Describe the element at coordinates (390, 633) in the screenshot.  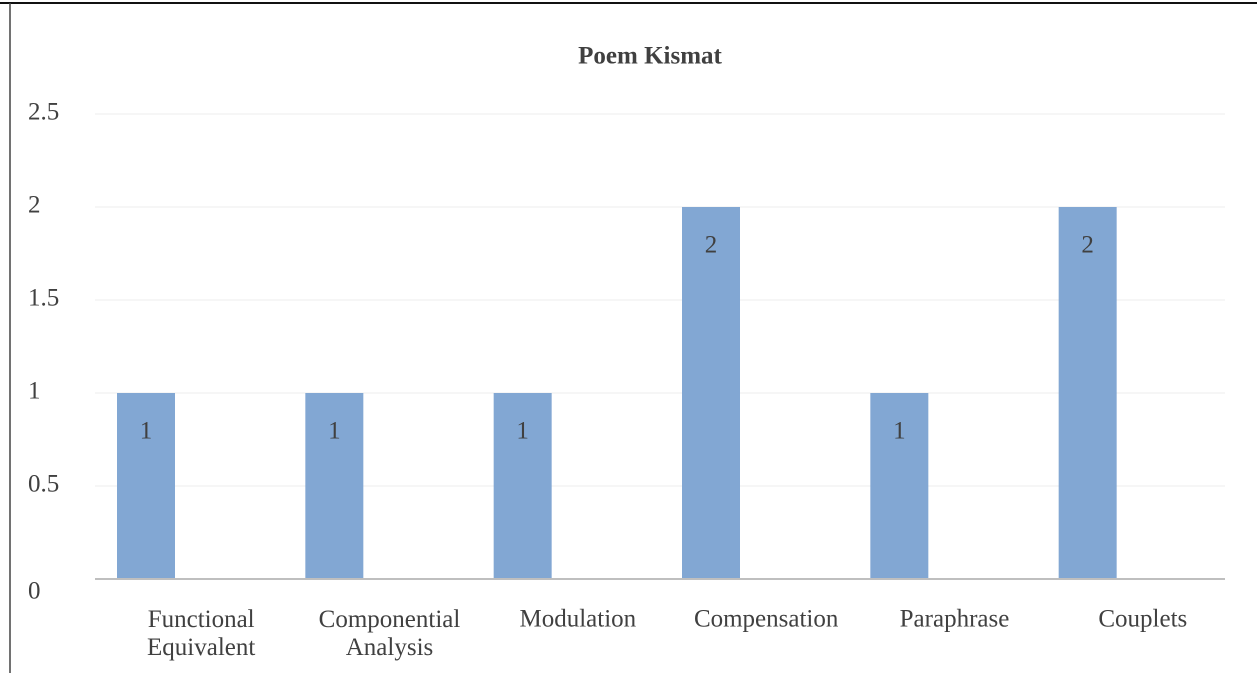
I see `x-tick-label: Componential Analysis` at that location.